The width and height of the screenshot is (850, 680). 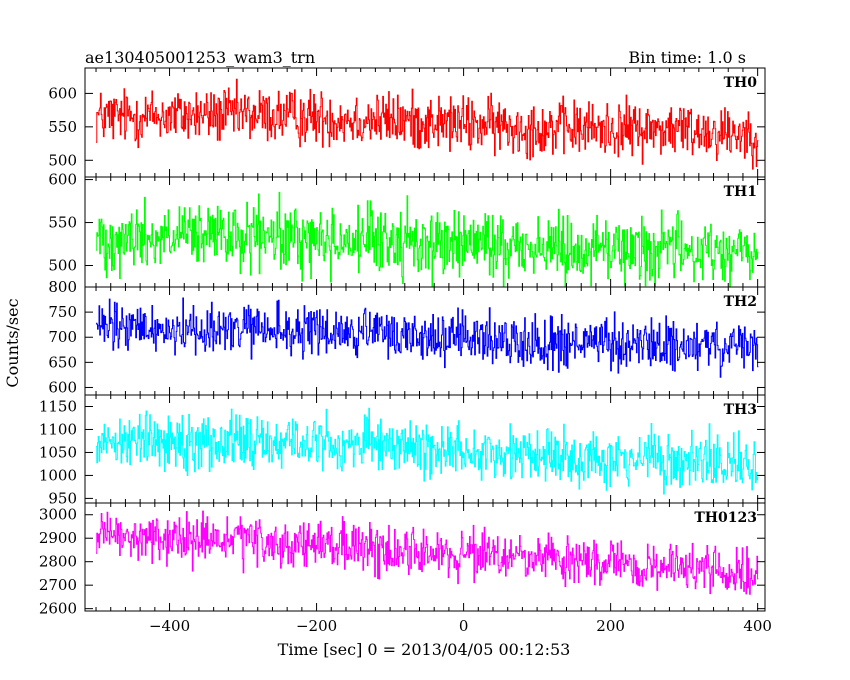 What do you see at coordinates (740, 302) in the screenshot?
I see `series-label-th2: TH2` at bounding box center [740, 302].